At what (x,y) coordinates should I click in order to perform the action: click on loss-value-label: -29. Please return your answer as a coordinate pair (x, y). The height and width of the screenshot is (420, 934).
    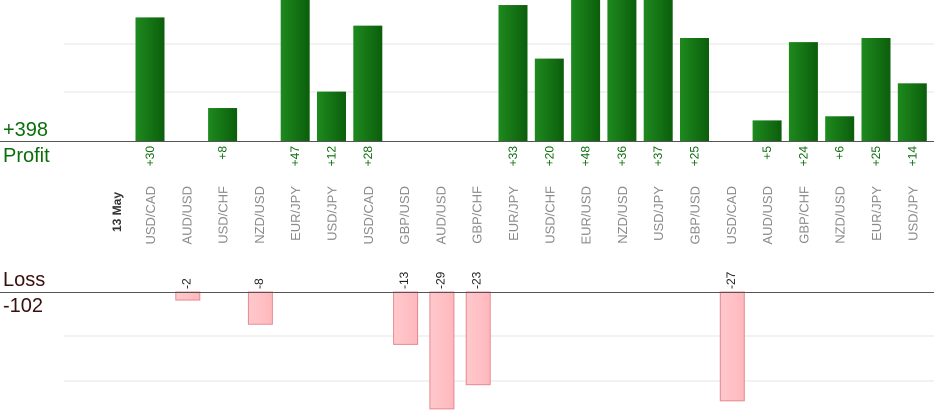
    Looking at the image, I should click on (440, 280).